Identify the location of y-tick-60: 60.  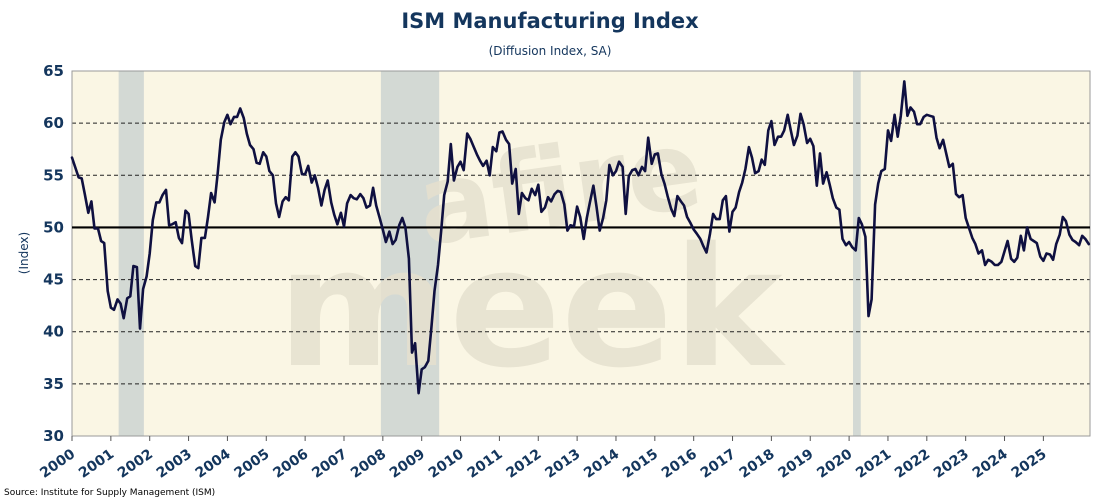
(53, 123).